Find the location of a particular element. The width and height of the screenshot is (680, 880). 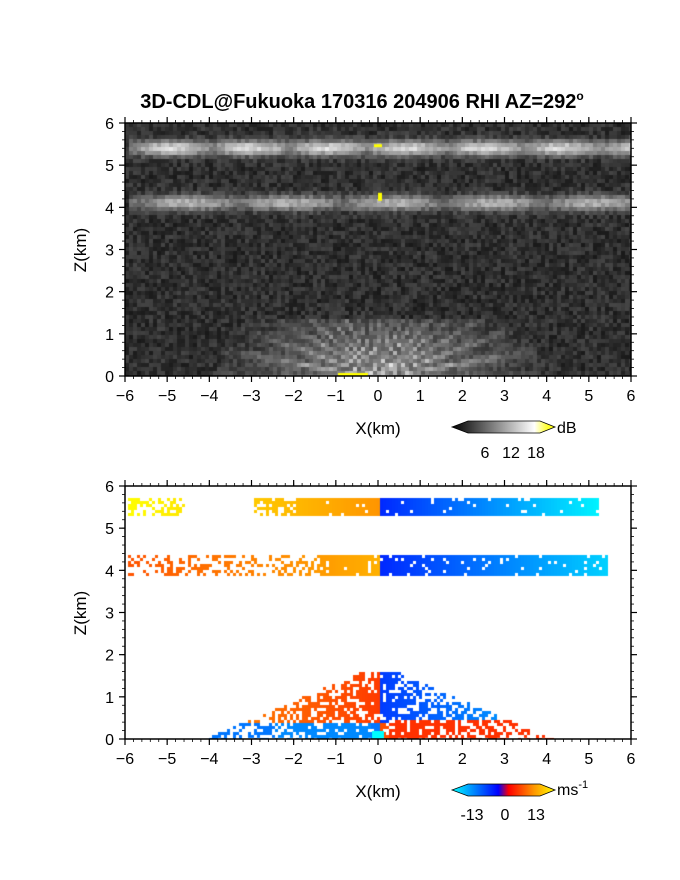

intensity-colorbar-unit: dB is located at coordinates (567, 428).